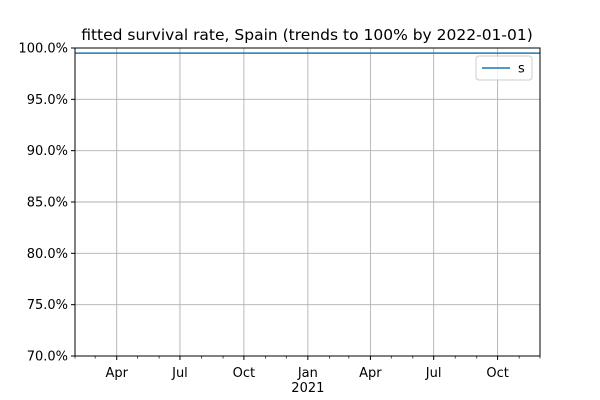  What do you see at coordinates (47, 357) in the screenshot?
I see `y-tick-label: 70.0%` at bounding box center [47, 357].